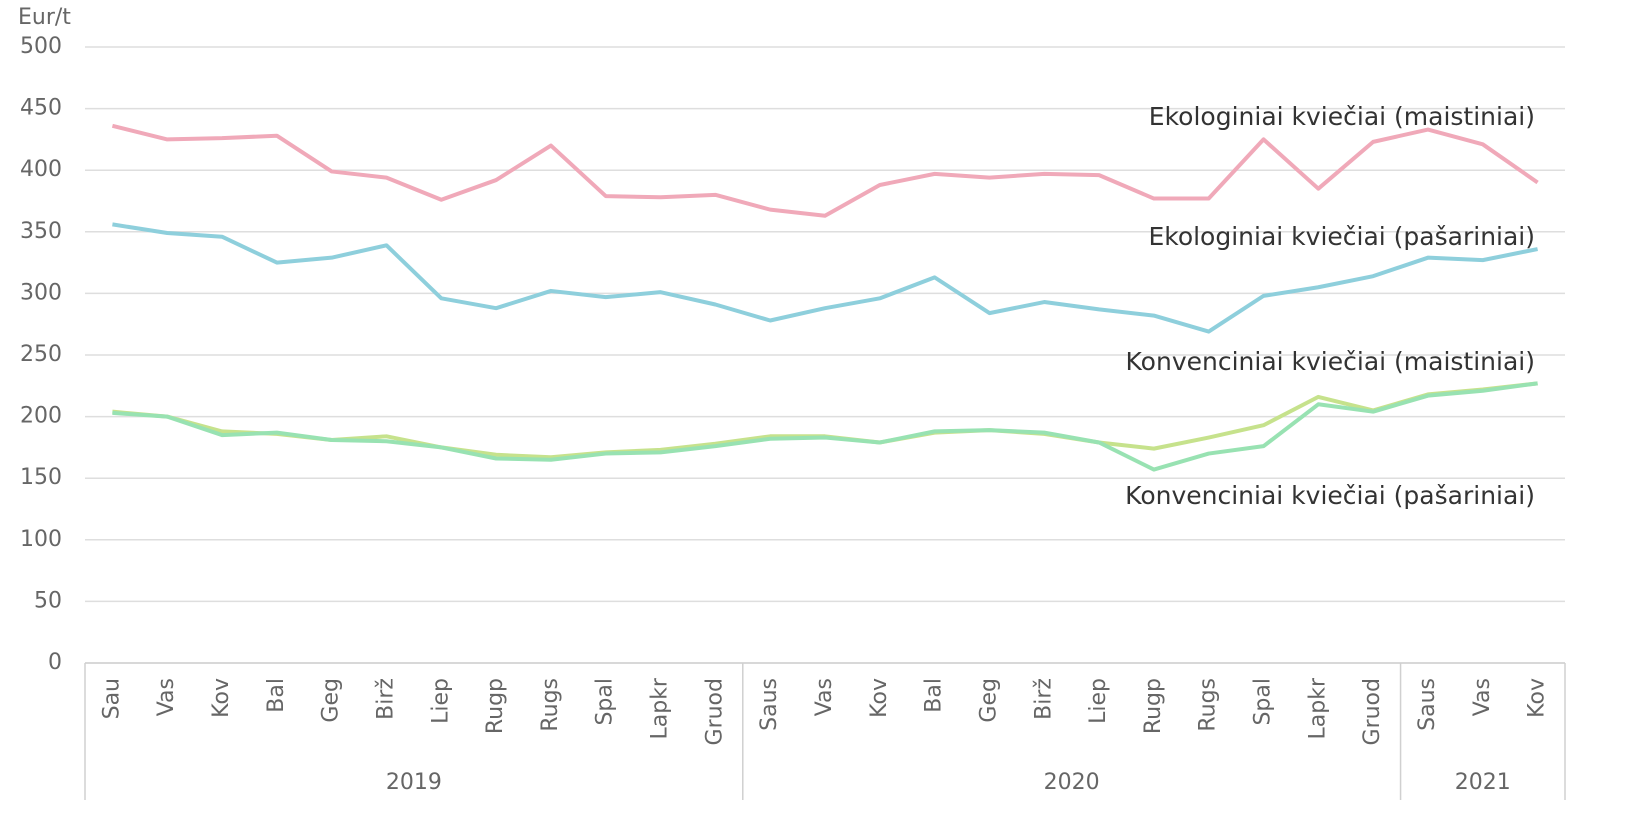 This screenshot has width=1632, height=832. I want to click on y-tick-label: 500, so click(41, 46).